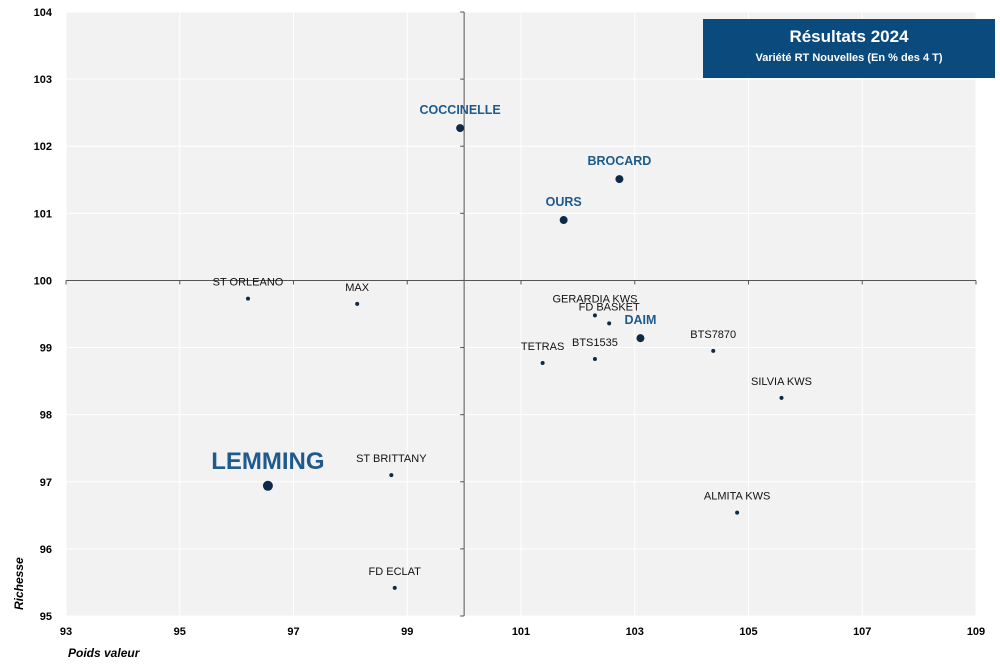  What do you see at coordinates (862, 632) in the screenshot?
I see `x-tick-label: 107` at bounding box center [862, 632].